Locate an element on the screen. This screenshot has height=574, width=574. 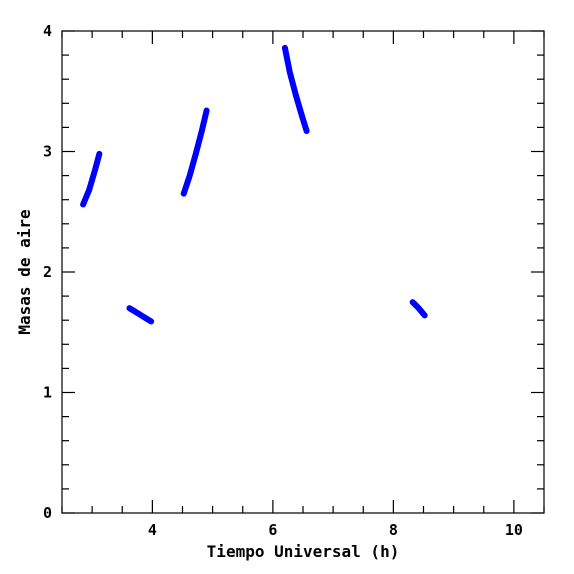
y-tick-label: 0 is located at coordinates (47, 513).